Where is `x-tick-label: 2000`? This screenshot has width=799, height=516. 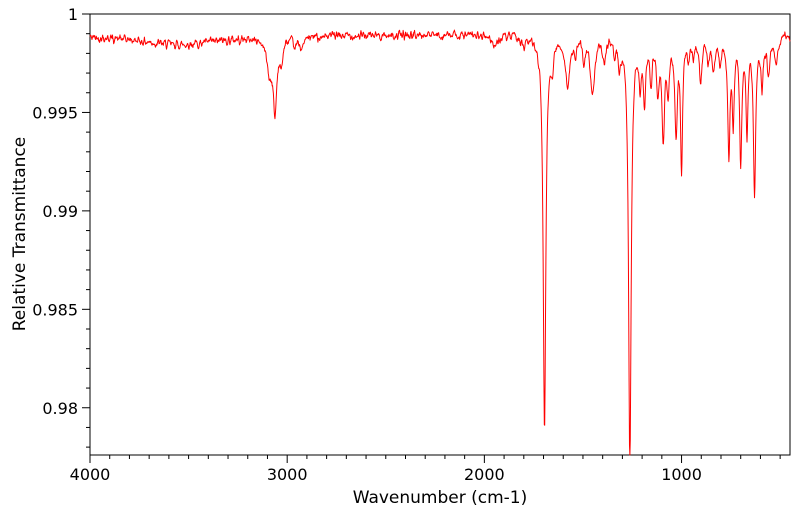
x-tick-label: 2000 is located at coordinates (484, 474).